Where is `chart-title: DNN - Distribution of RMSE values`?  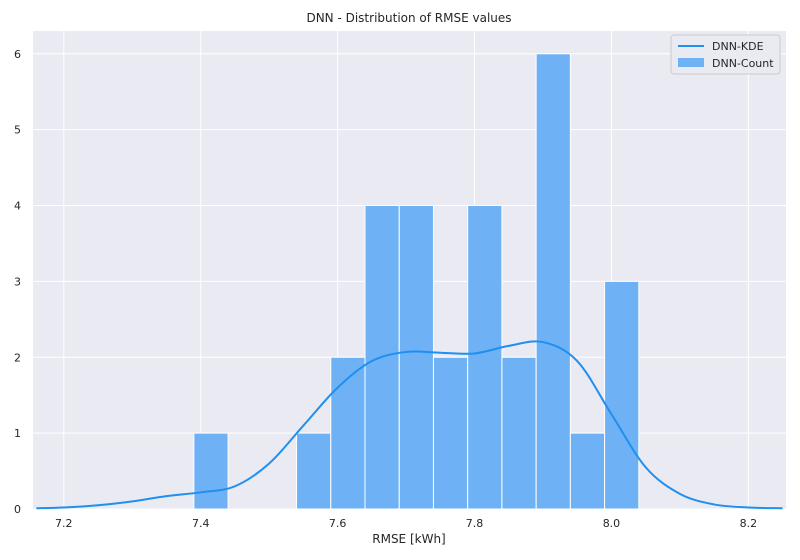
chart-title: DNN - Distribution of RMSE values is located at coordinates (408, 18).